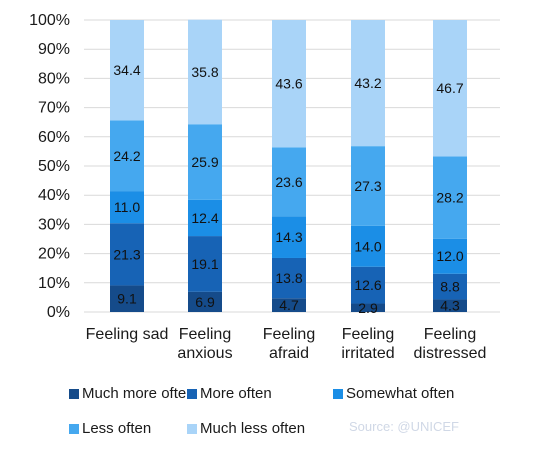  Describe the element at coordinates (138, 393) in the screenshot. I see `legend-label: Much more often` at that location.